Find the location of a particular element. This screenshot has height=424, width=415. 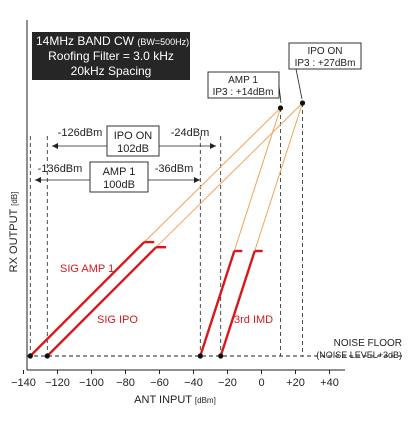

imd-label: 3rd IMD is located at coordinates (253, 320).